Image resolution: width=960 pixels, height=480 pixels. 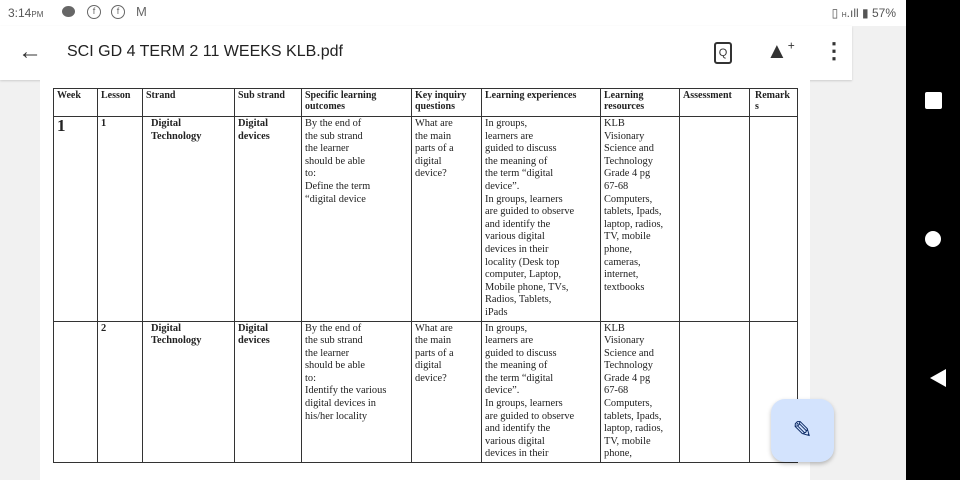 I want to click on arrow-left-icon: ←, so click(x=30, y=51).